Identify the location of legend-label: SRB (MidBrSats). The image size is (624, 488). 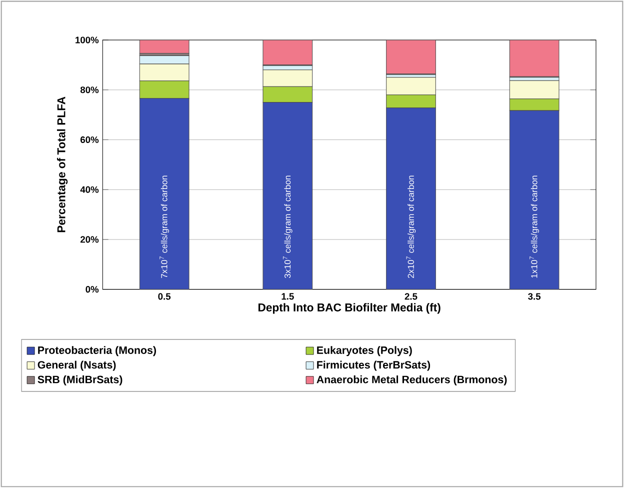
(80, 380).